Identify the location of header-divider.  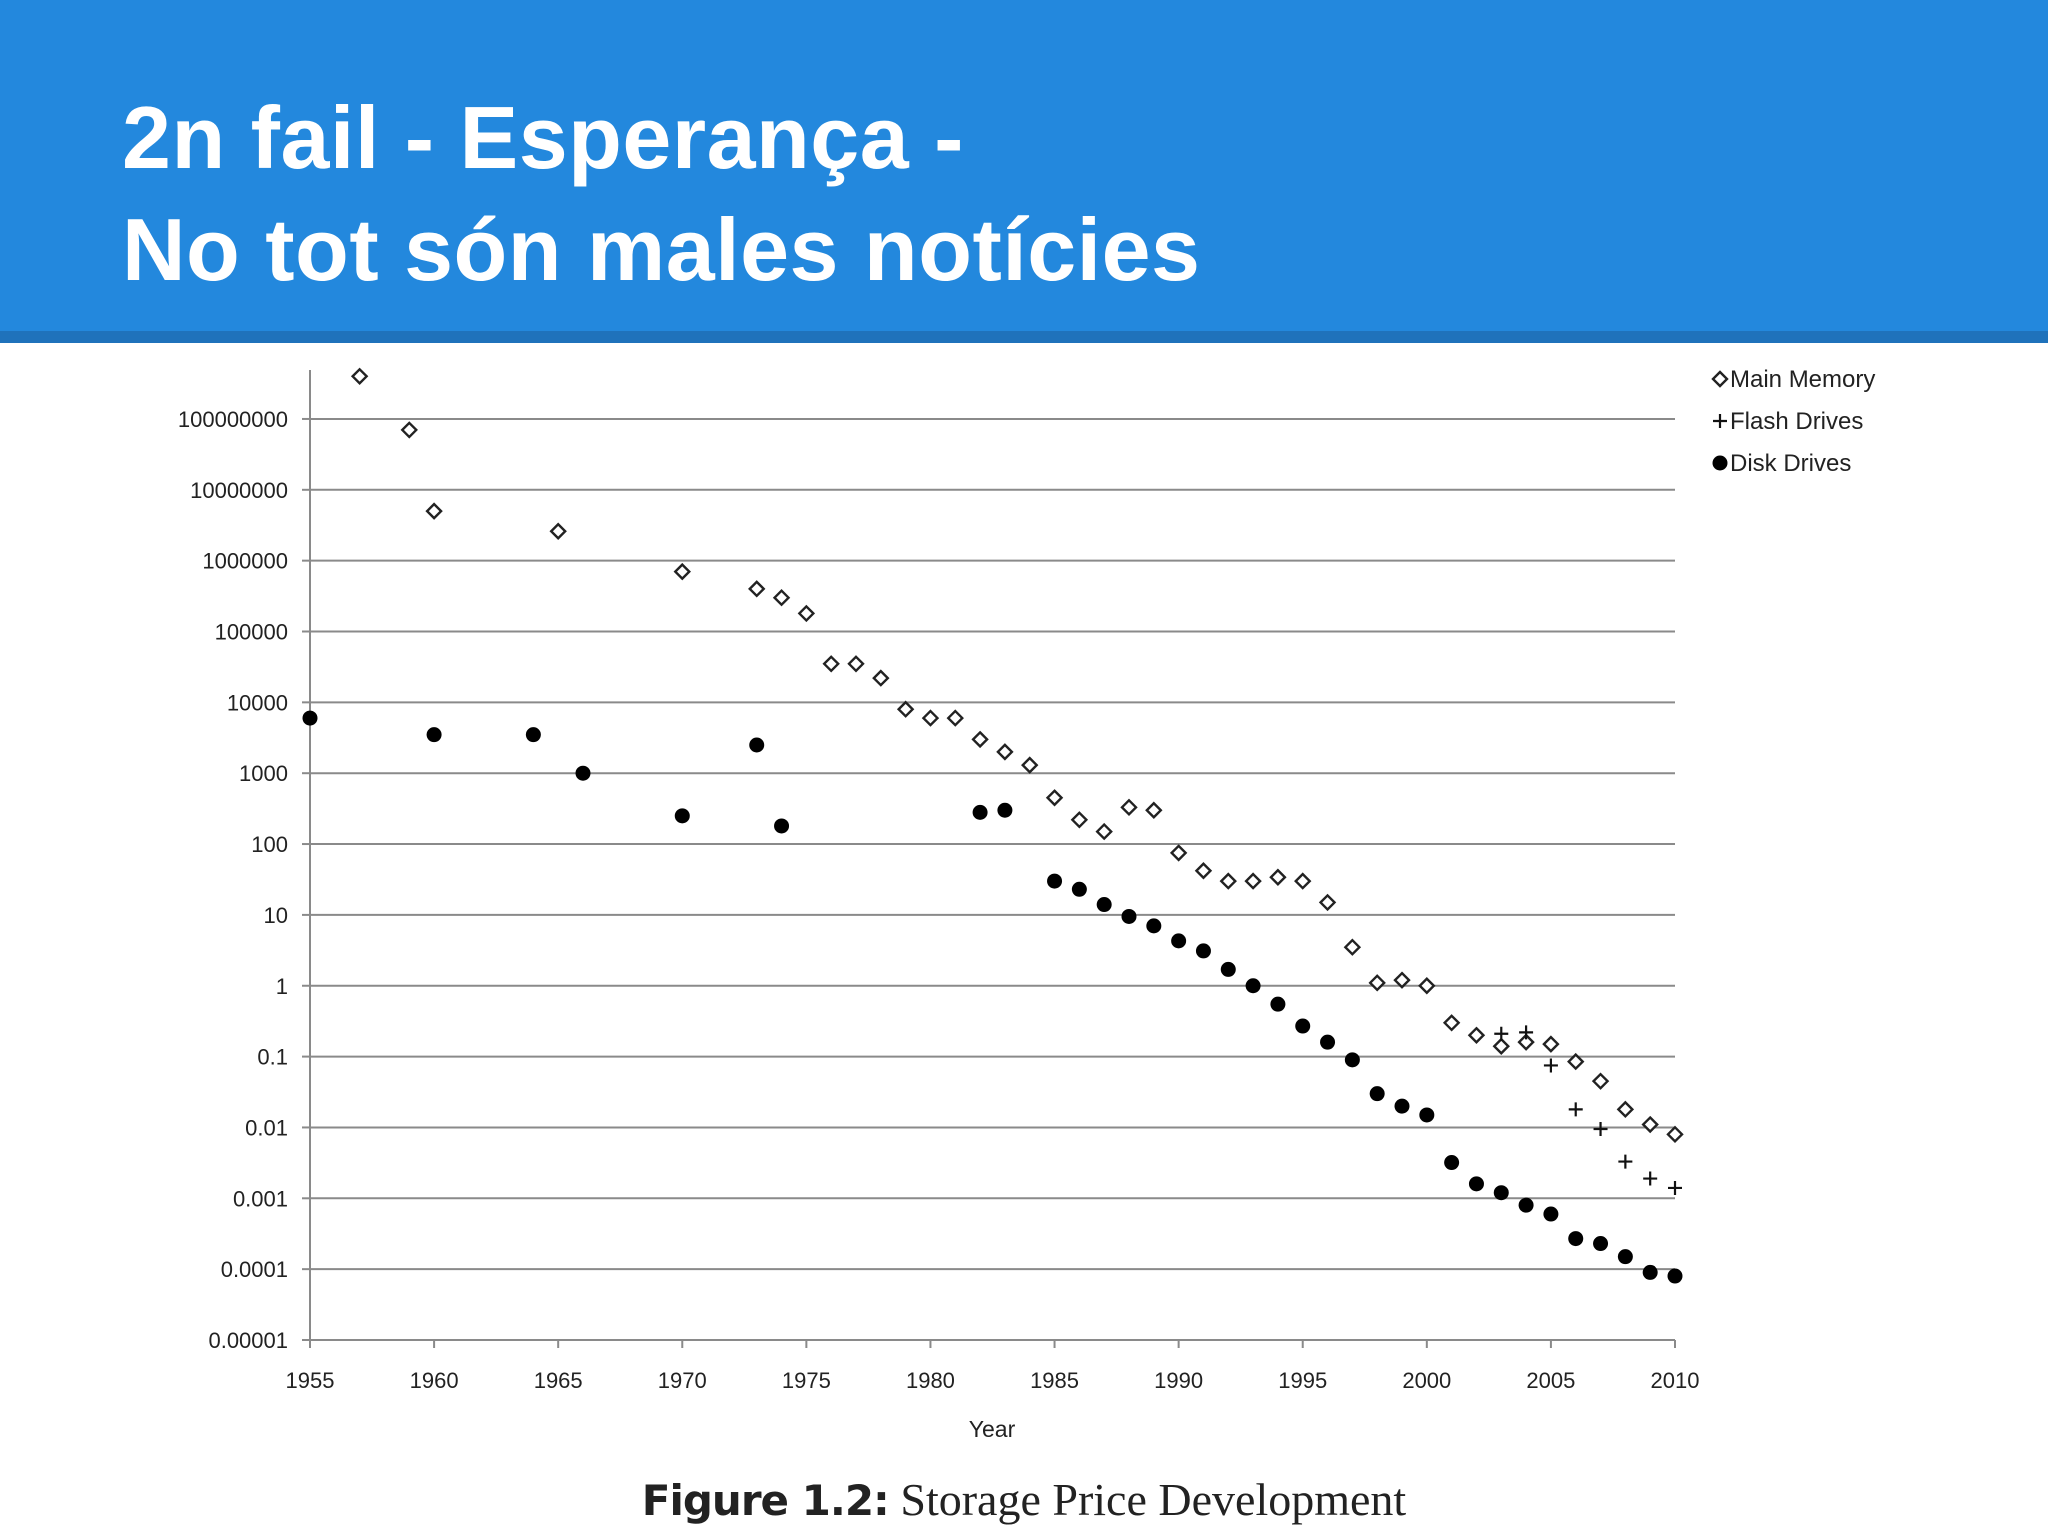
(1024, 337).